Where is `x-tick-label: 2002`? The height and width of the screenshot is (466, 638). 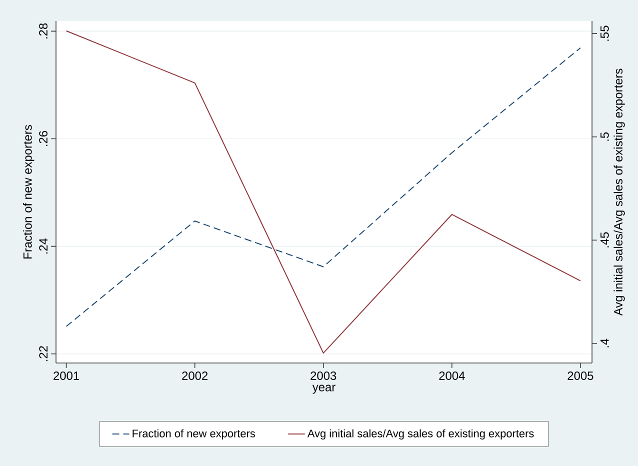
x-tick-label: 2002 is located at coordinates (195, 376).